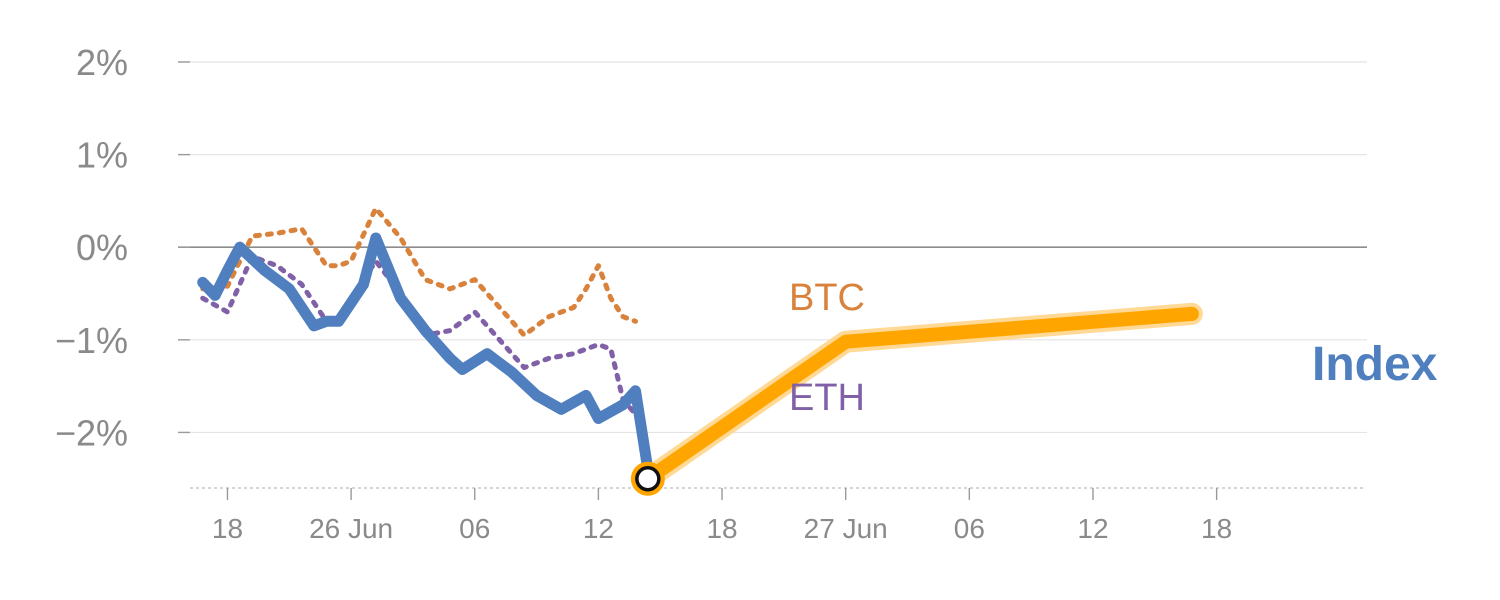 Image resolution: width=1500 pixels, height=600 pixels. I want to click on btc-series-line, so click(419, 271).